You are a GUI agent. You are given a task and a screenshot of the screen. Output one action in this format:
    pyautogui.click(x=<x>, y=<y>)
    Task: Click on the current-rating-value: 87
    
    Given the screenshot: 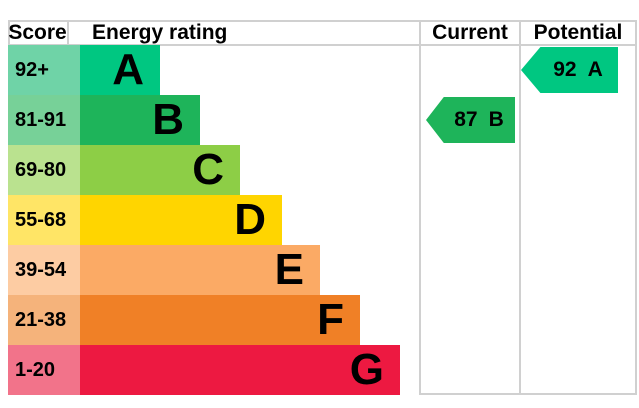 What is the action you would take?
    pyautogui.click(x=466, y=119)
    